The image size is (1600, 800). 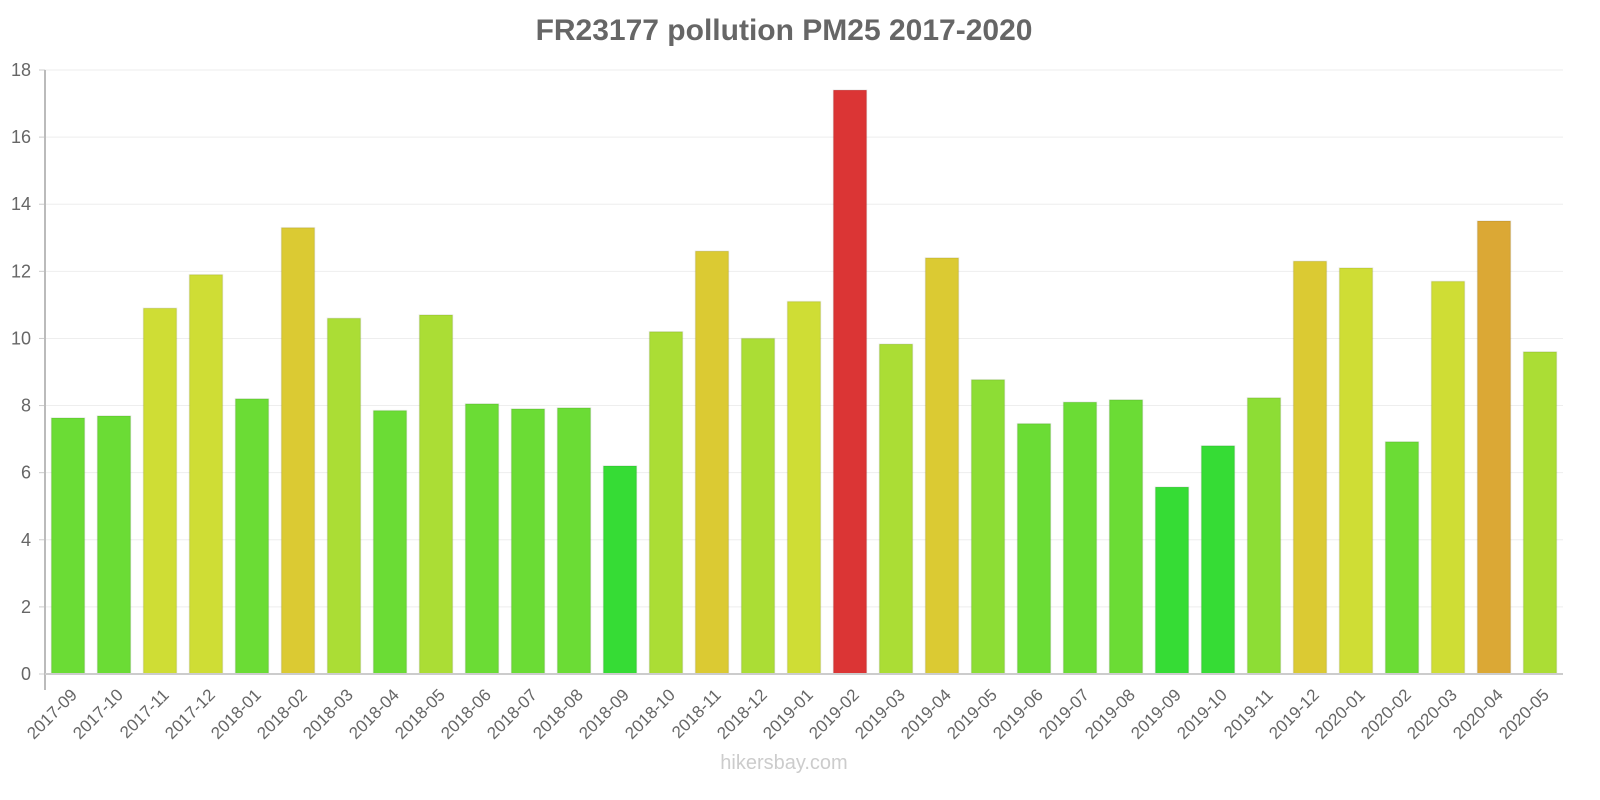 What do you see at coordinates (52, 714) in the screenshot?
I see `x-tick-label: 2017-09` at bounding box center [52, 714].